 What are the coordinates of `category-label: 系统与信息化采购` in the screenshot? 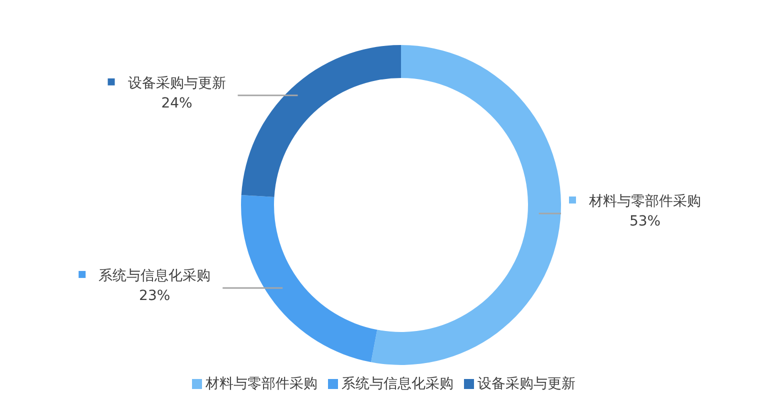 It's located at (154, 276).